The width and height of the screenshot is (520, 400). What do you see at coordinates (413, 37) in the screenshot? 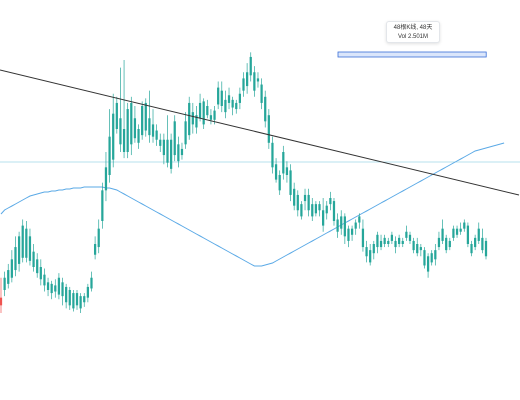
I see `tooltip-volume: Vol 2.501M` at bounding box center [413, 37].